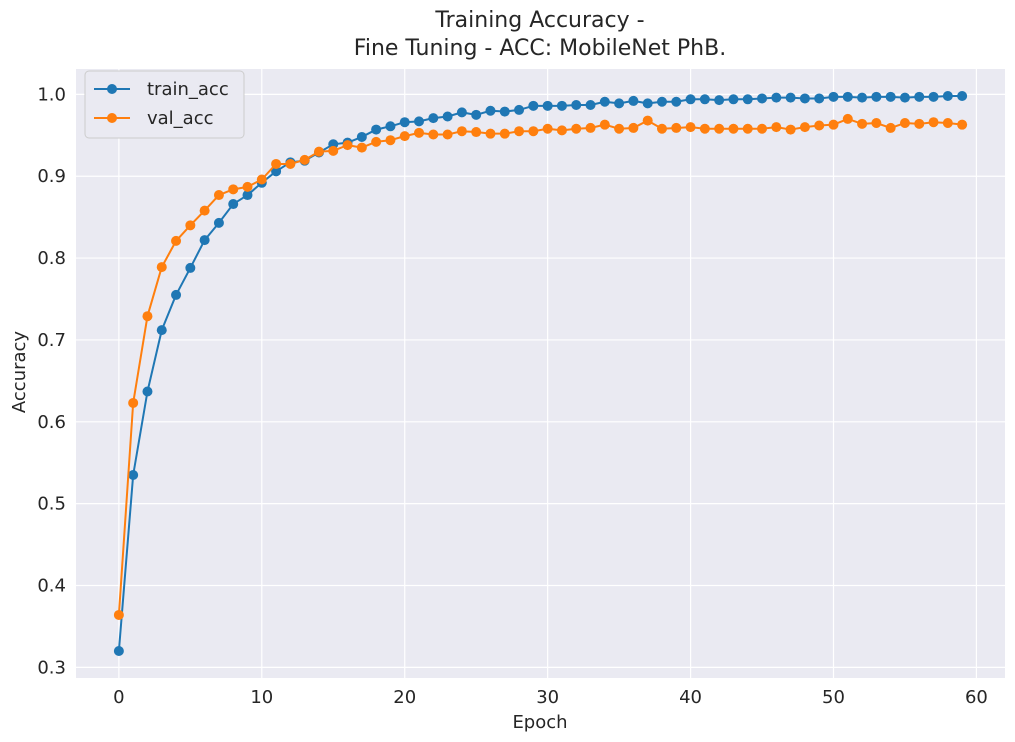  I want to click on y-tick-label: 0.4, so click(51, 586).